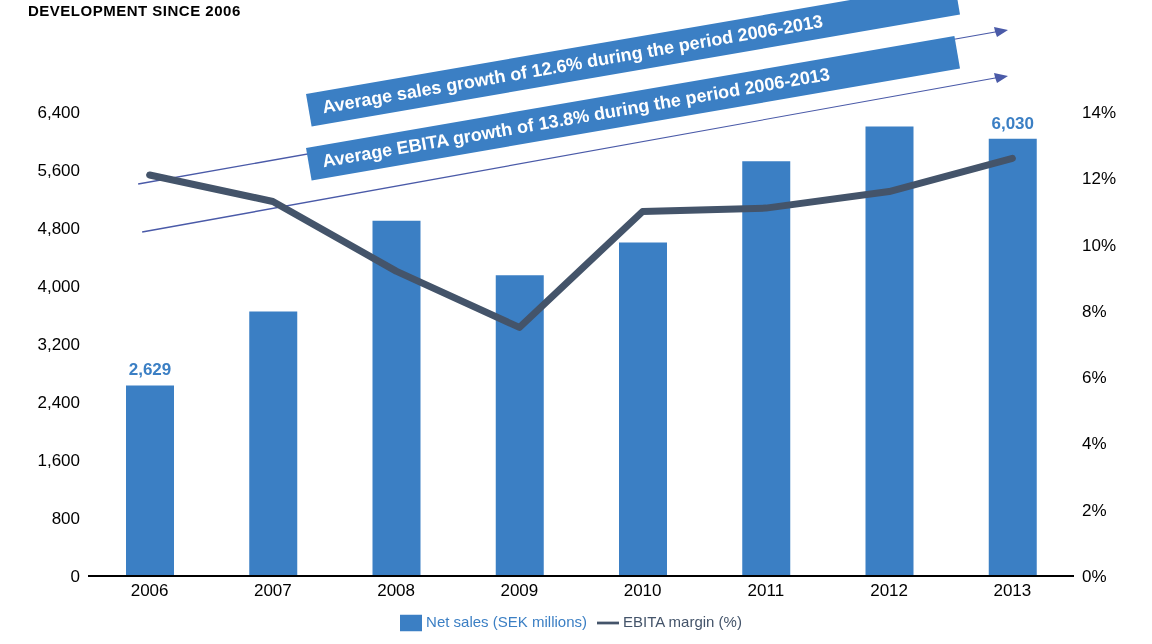 The width and height of the screenshot is (1152, 644). Describe the element at coordinates (1094, 378) in the screenshot. I see `y2-tick-label: 6%` at that location.